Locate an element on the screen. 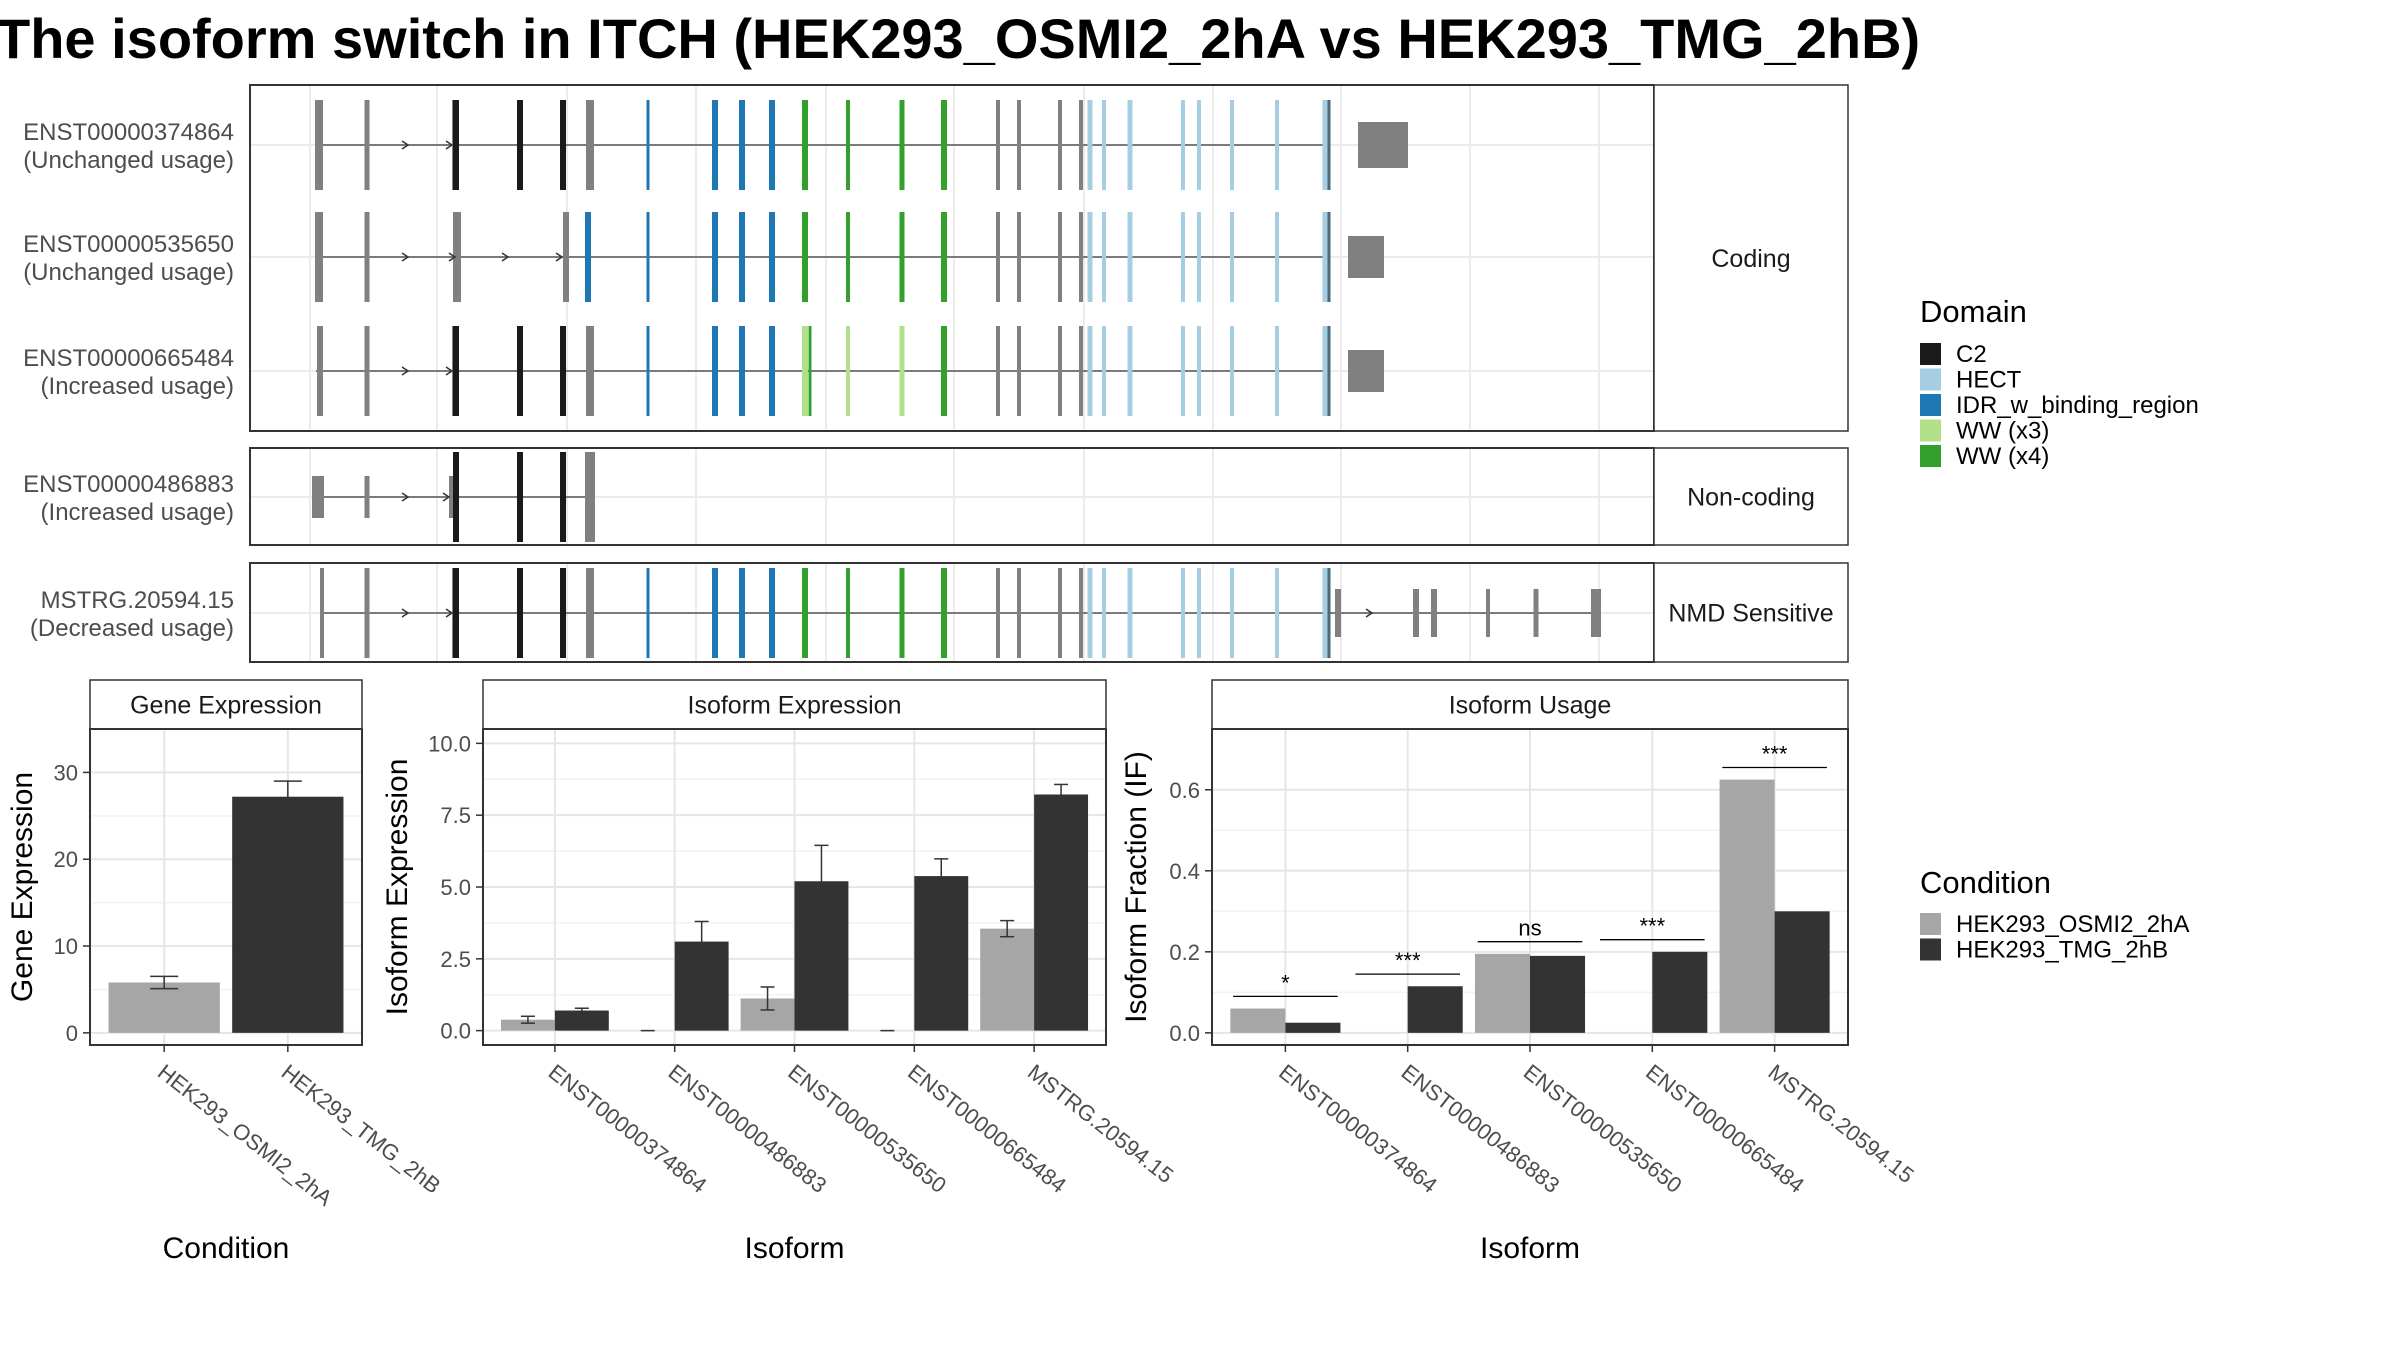 The image size is (2400, 1350). panel-border is located at coordinates (226, 887).